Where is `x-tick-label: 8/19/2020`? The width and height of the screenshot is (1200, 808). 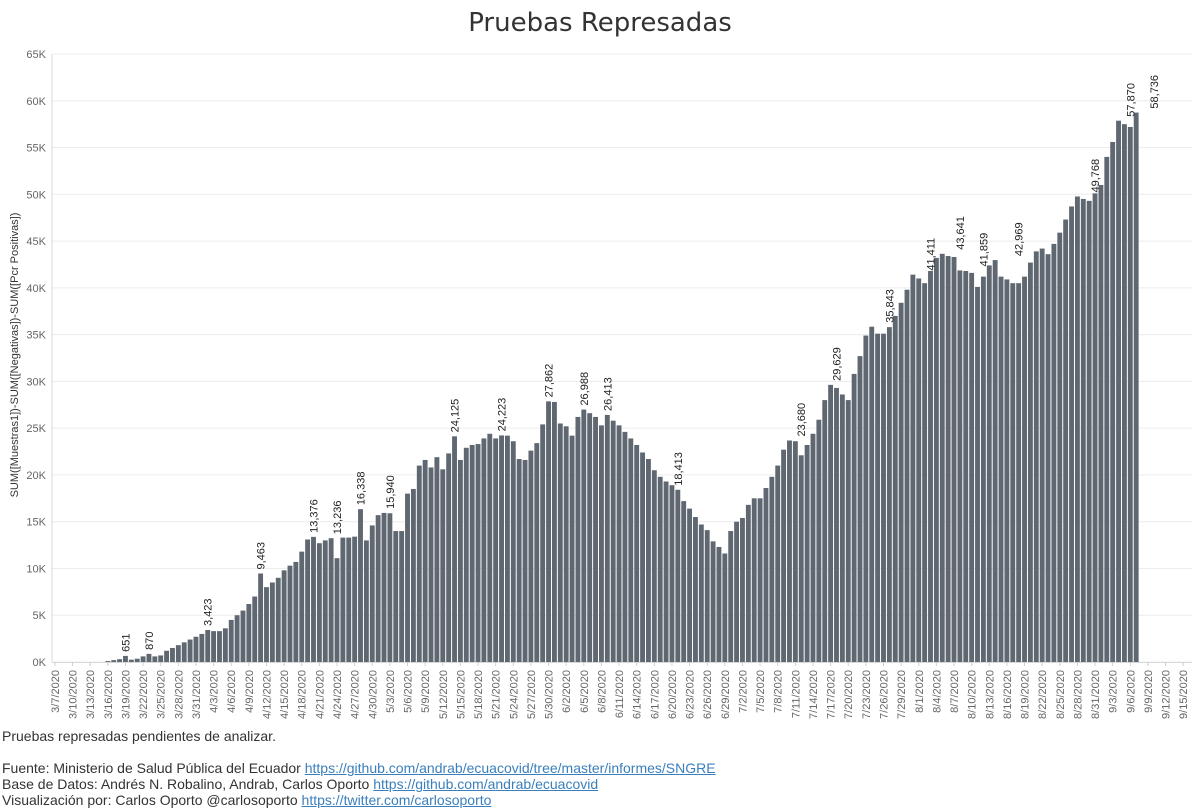
x-tick-label: 8/19/2020 is located at coordinates (1026, 694).